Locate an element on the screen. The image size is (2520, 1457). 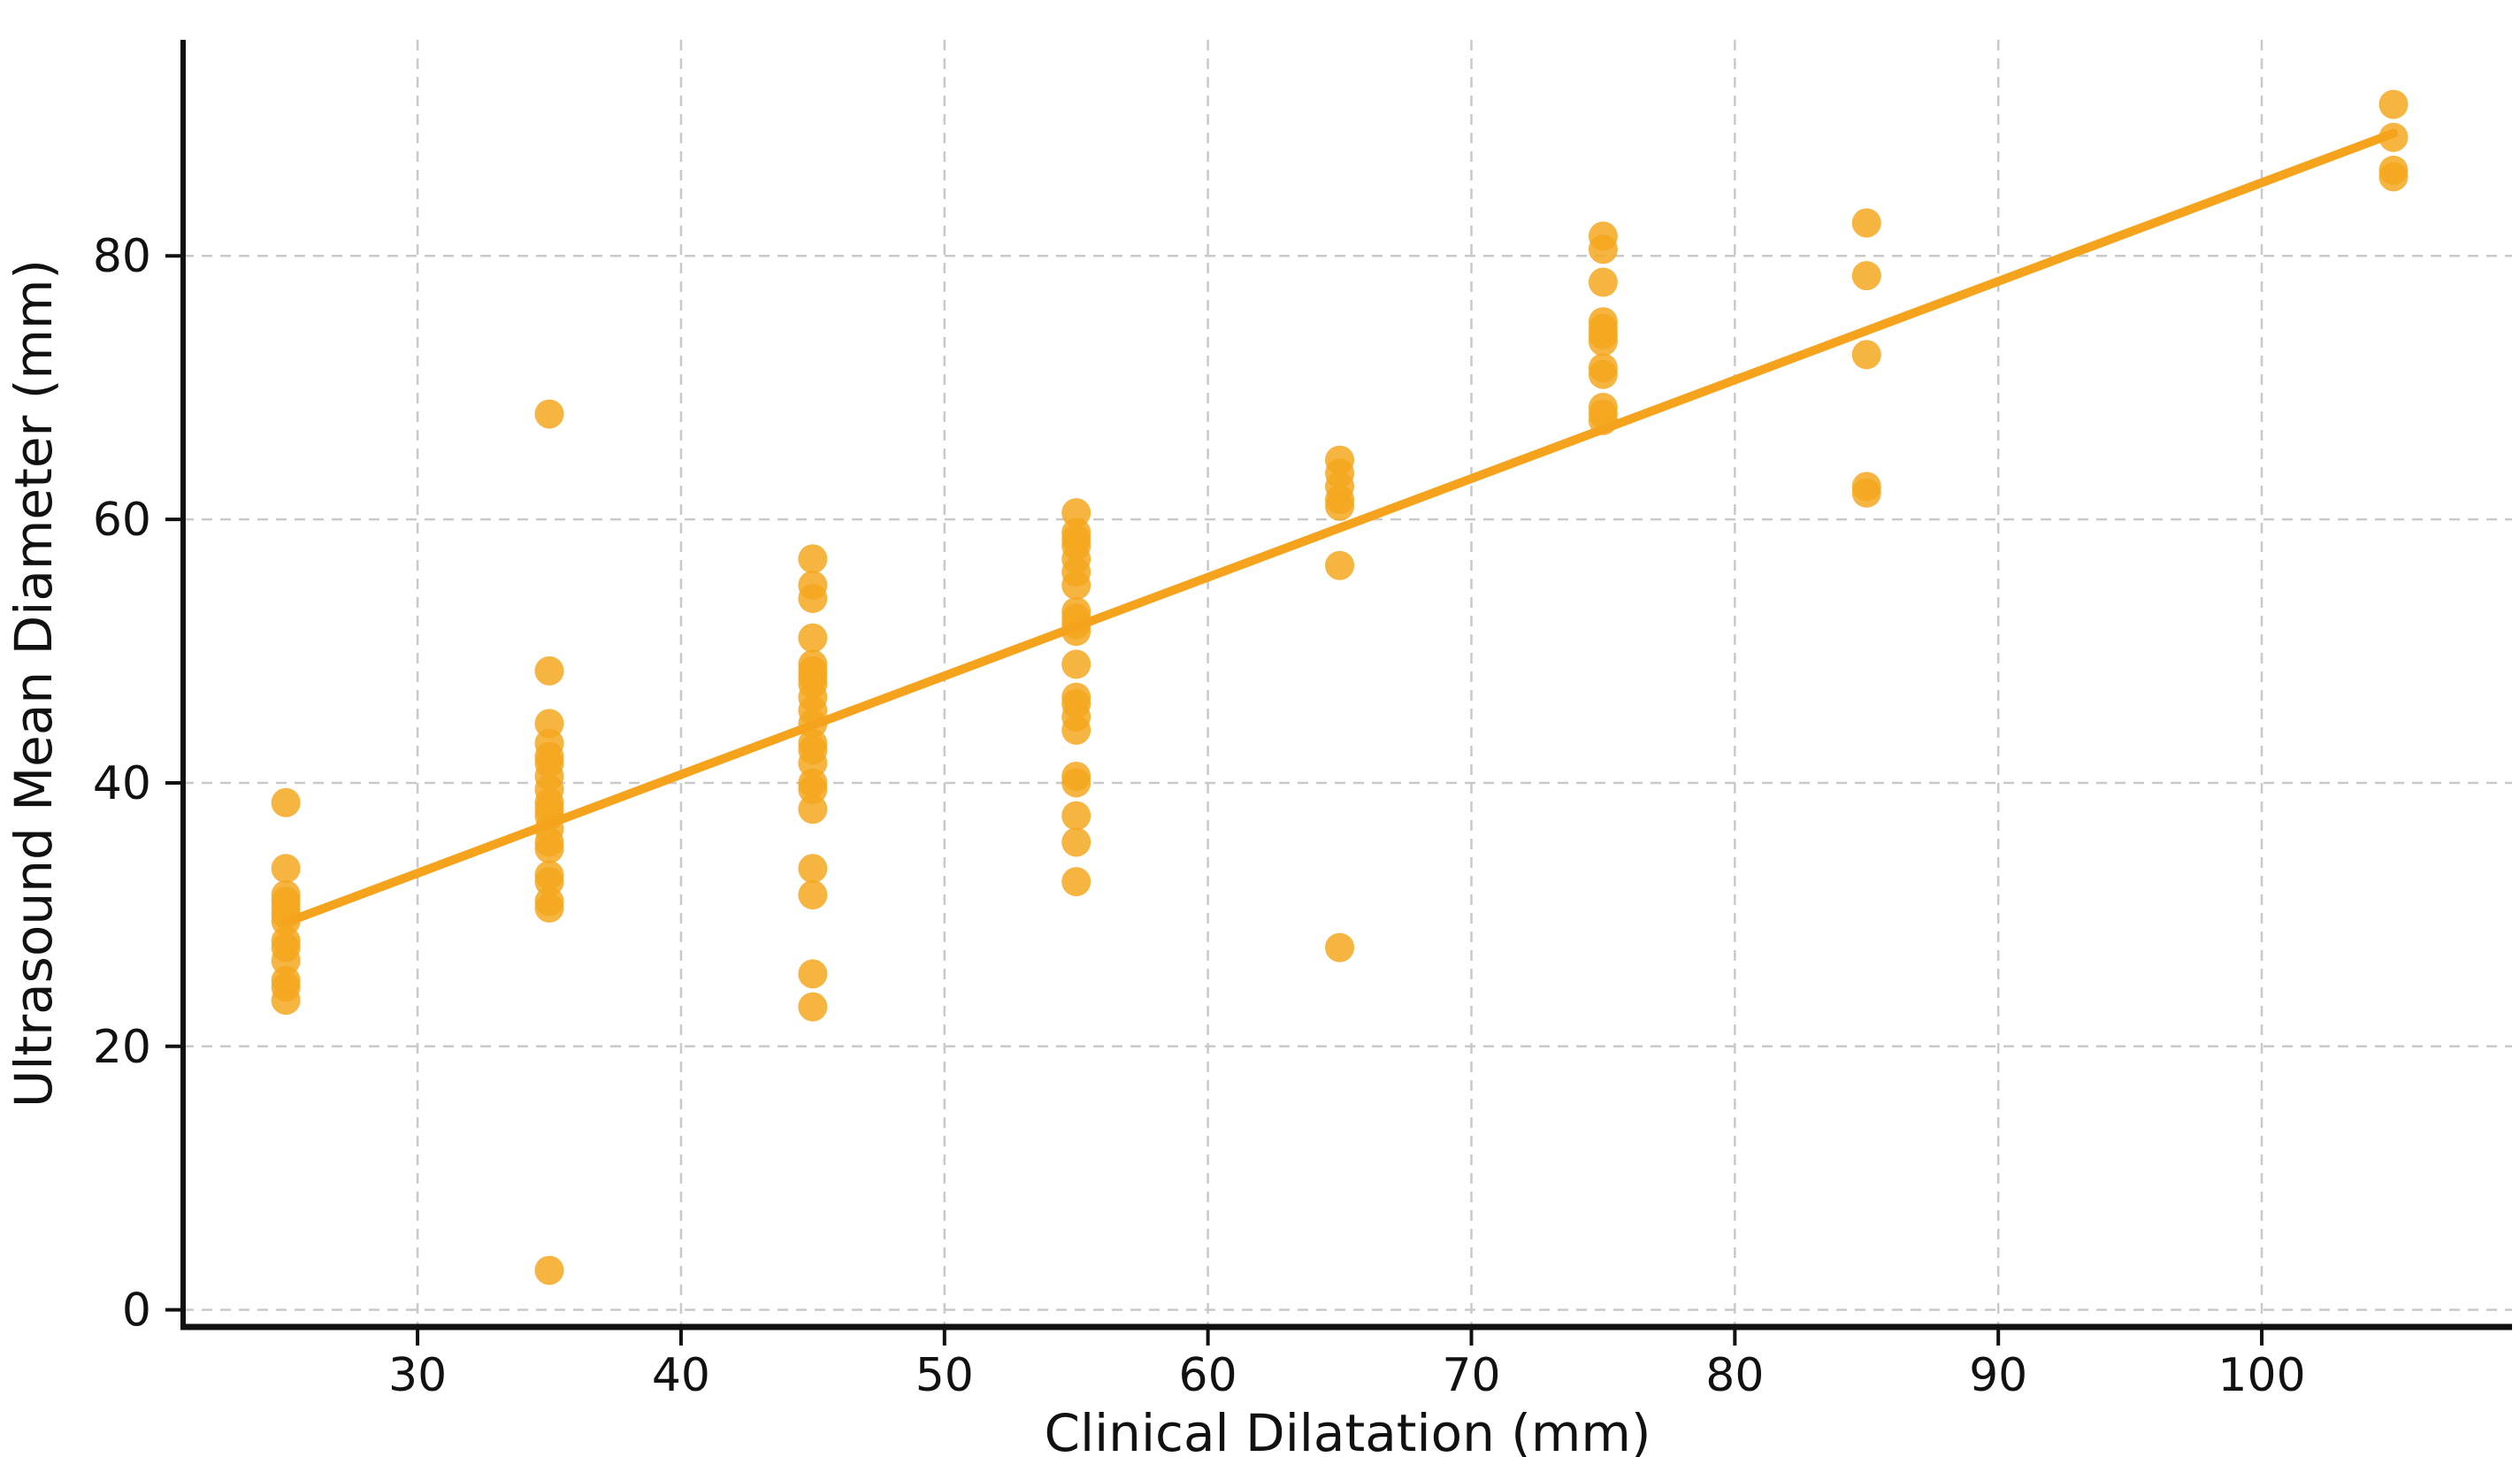
x-tick-label: 40 is located at coordinates (681, 1375).